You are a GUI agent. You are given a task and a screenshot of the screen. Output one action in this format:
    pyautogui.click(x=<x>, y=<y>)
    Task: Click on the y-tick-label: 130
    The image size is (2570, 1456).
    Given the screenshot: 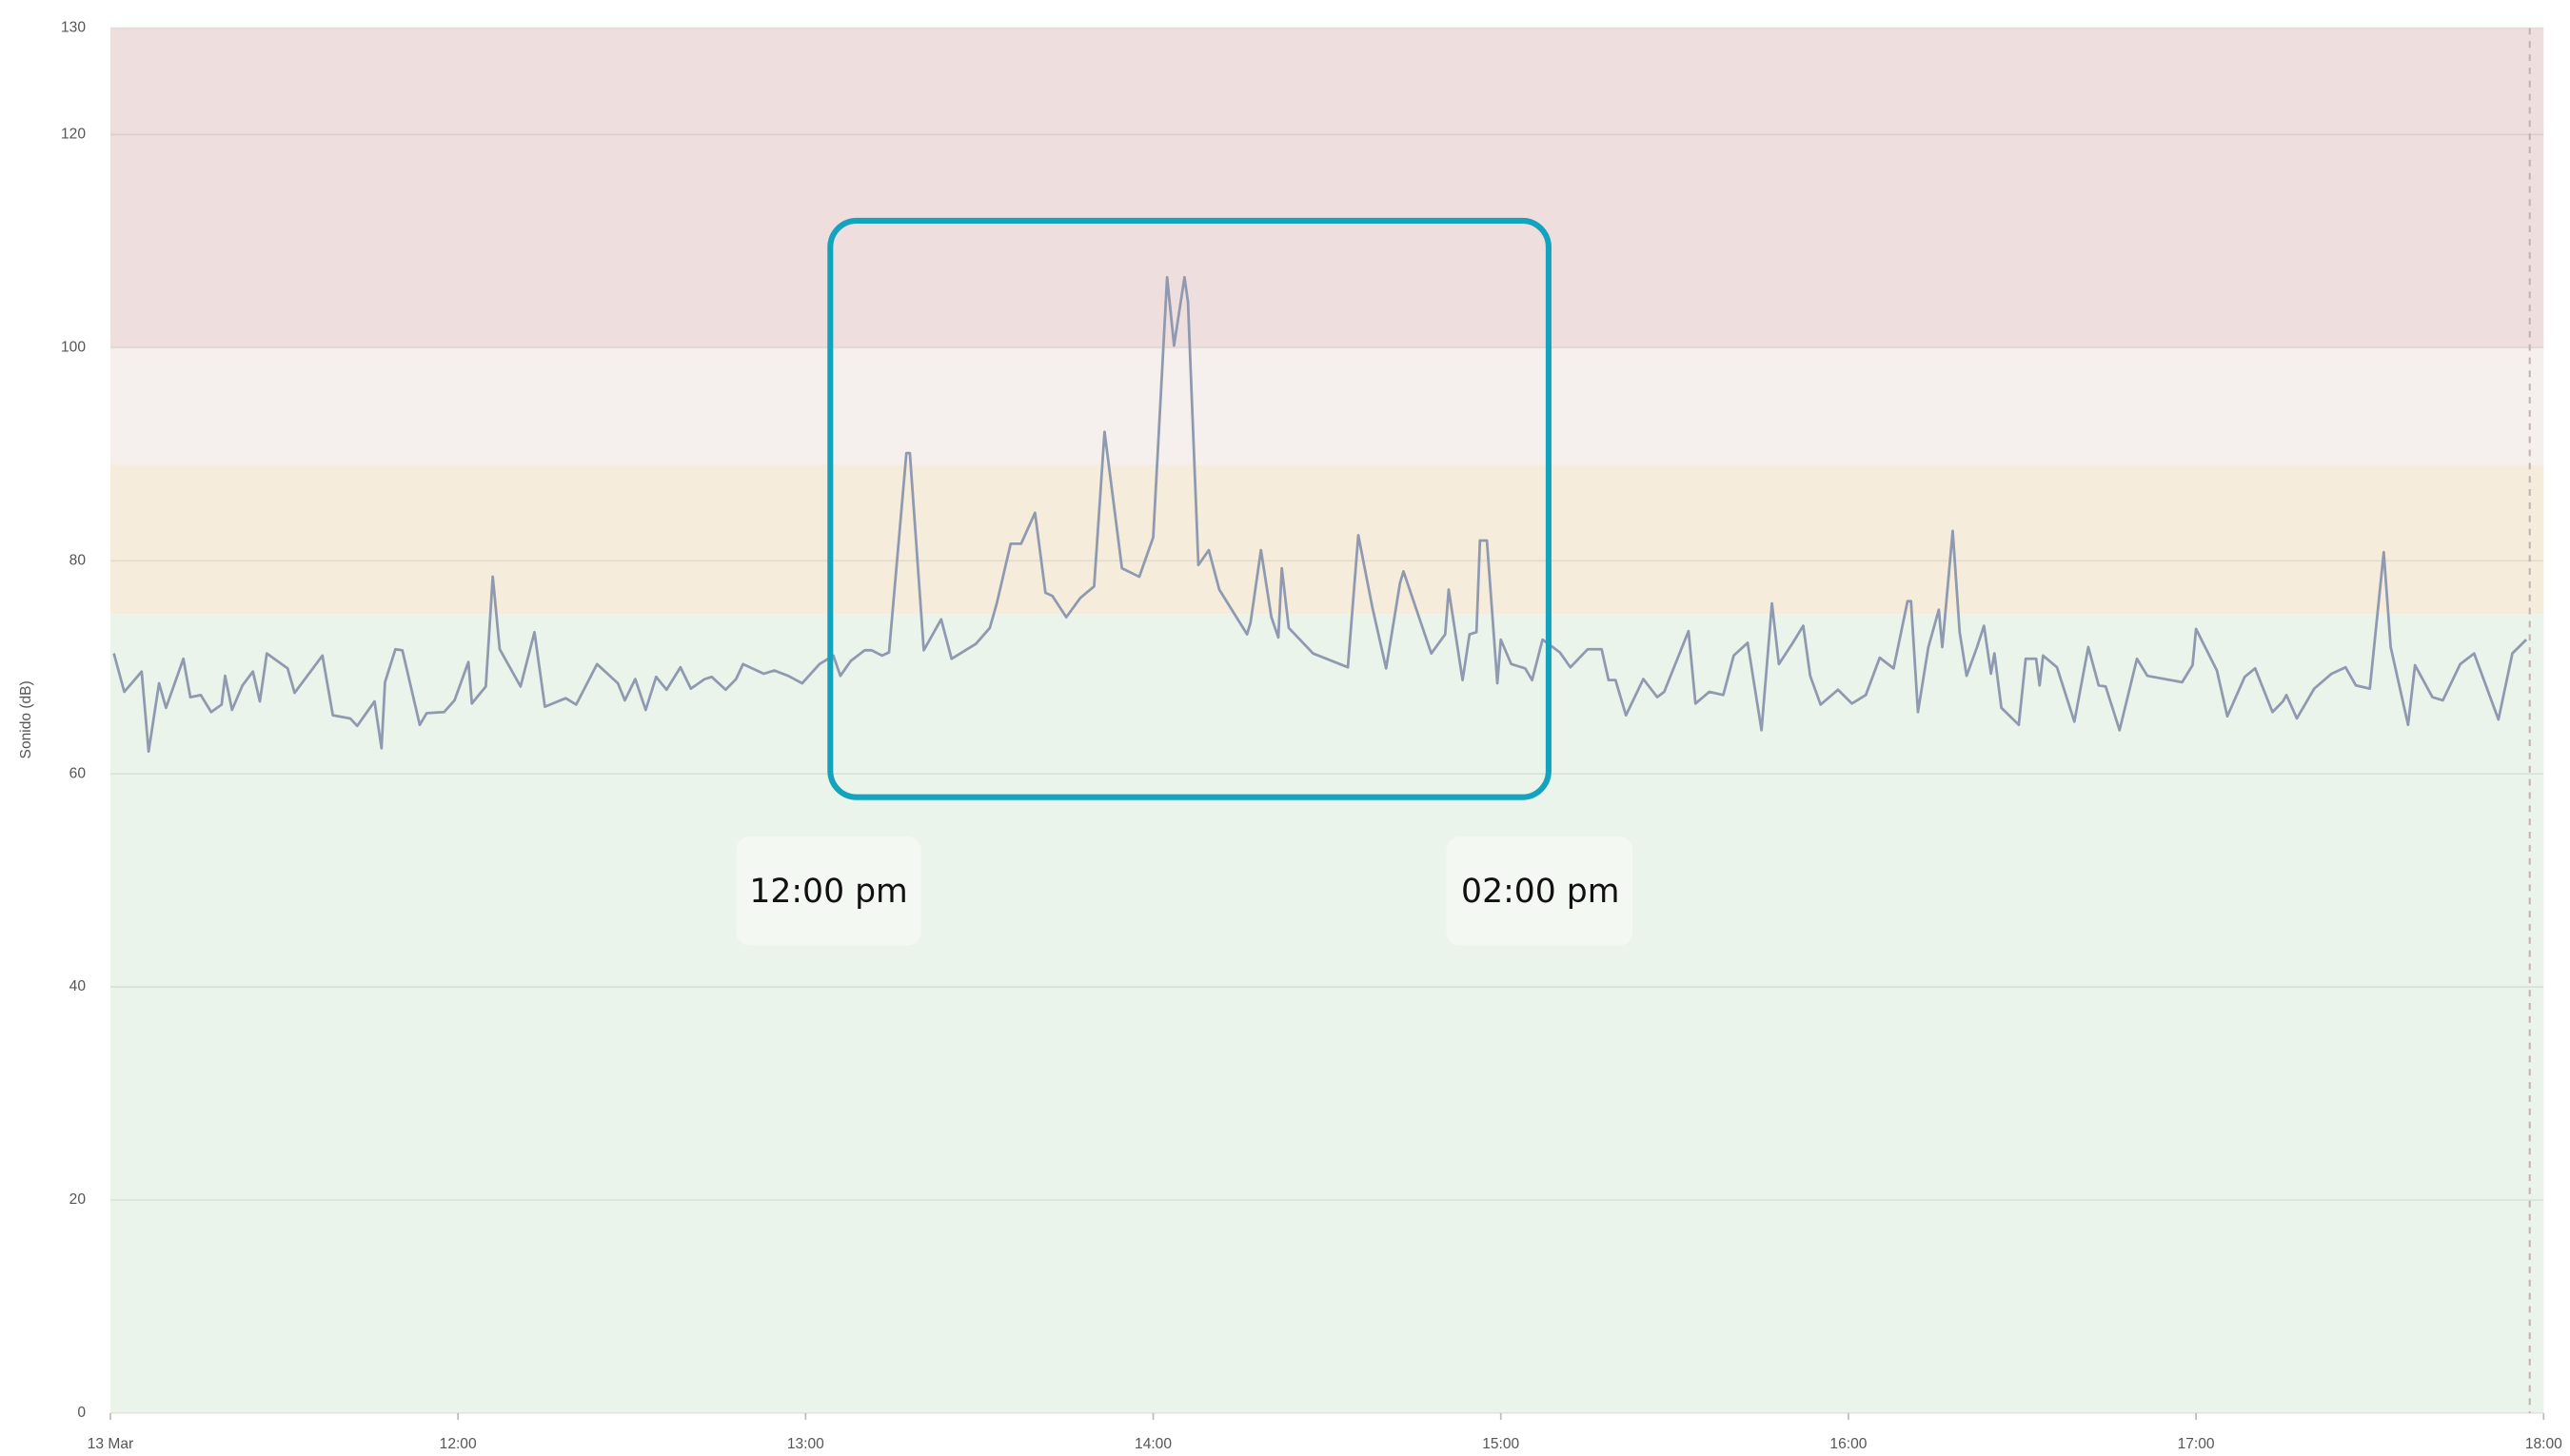 What is the action you would take?
    pyautogui.click(x=73, y=28)
    